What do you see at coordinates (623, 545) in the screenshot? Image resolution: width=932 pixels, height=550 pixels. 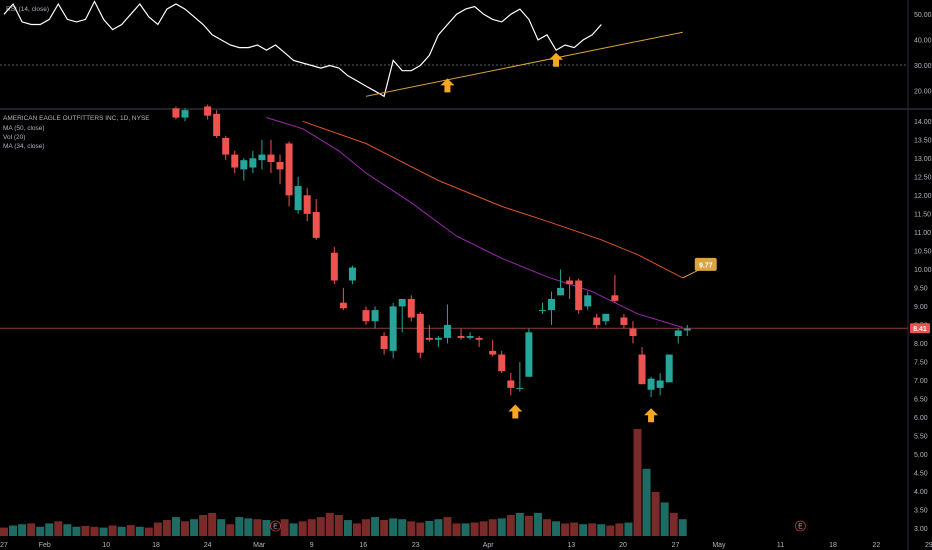 I see `date-tick-label: 20` at bounding box center [623, 545].